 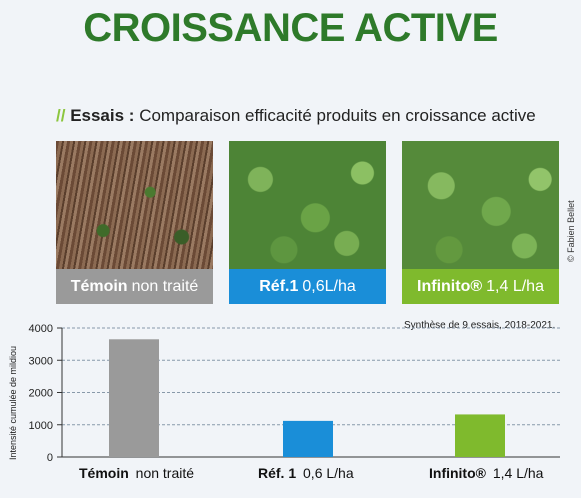 I want to click on photo-label-temoin: Témoin non traité, so click(x=134, y=286).